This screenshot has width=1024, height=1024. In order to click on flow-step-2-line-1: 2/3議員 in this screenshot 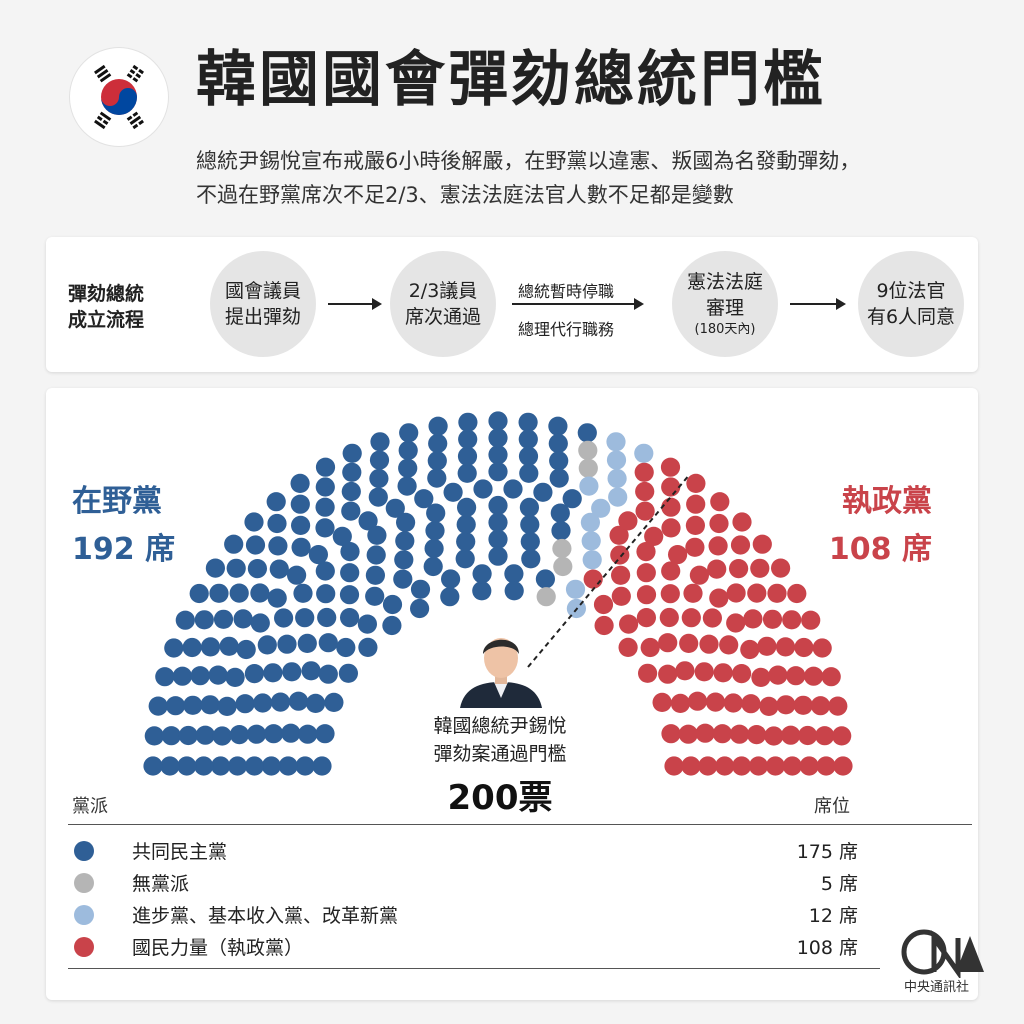, I will do `click(443, 291)`.